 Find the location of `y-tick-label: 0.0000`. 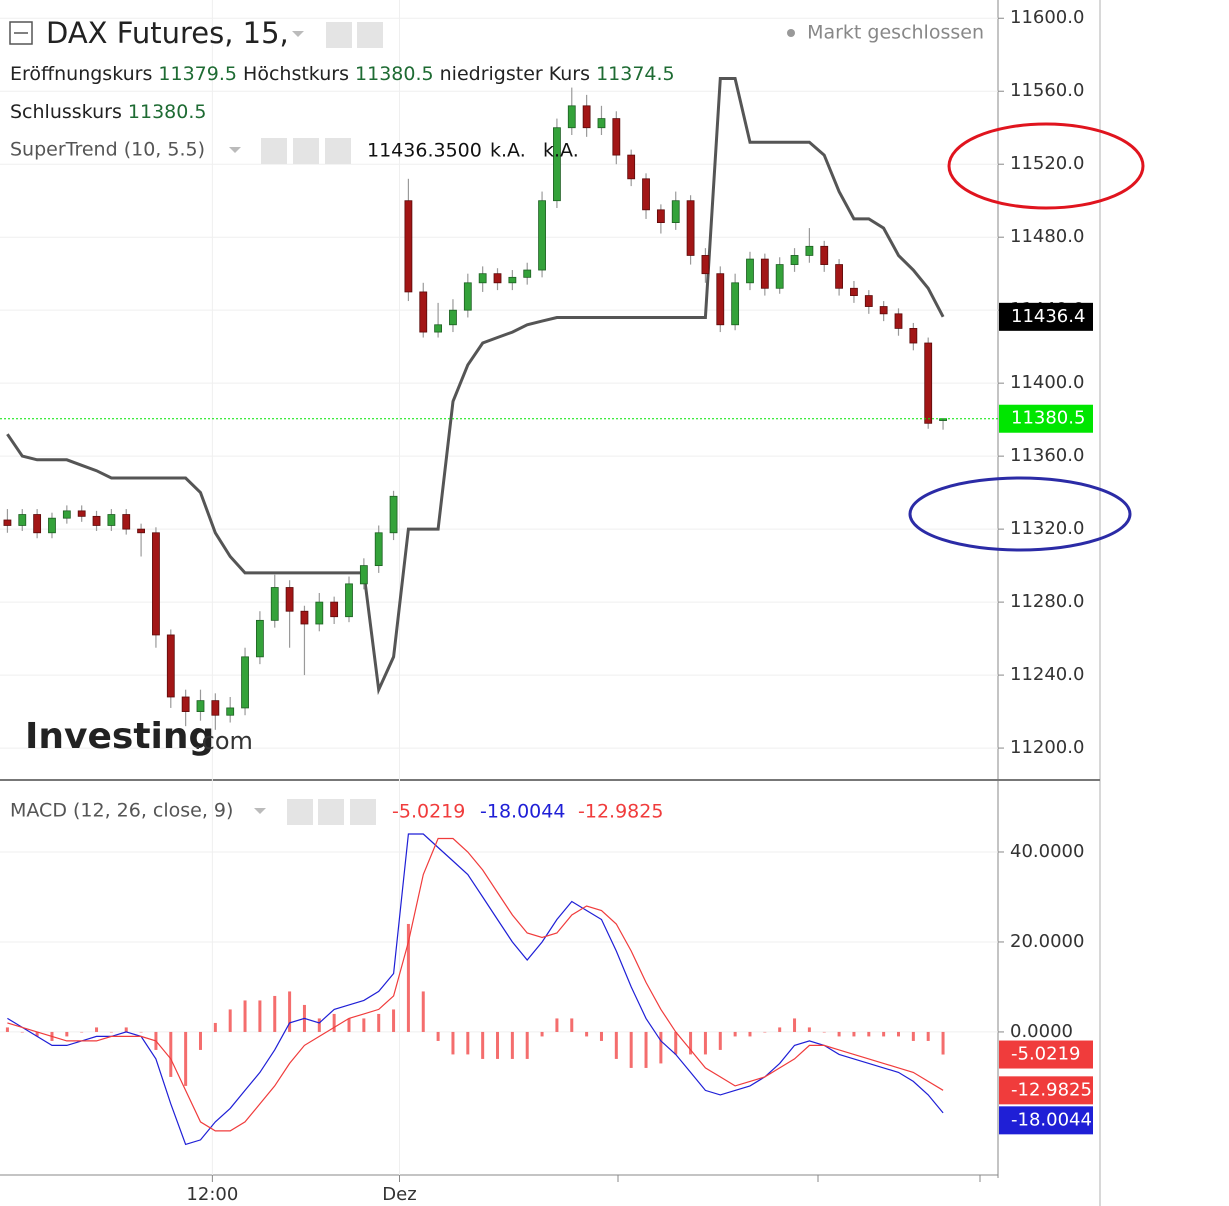

y-tick-label: 0.0000 is located at coordinates (1041, 1031).